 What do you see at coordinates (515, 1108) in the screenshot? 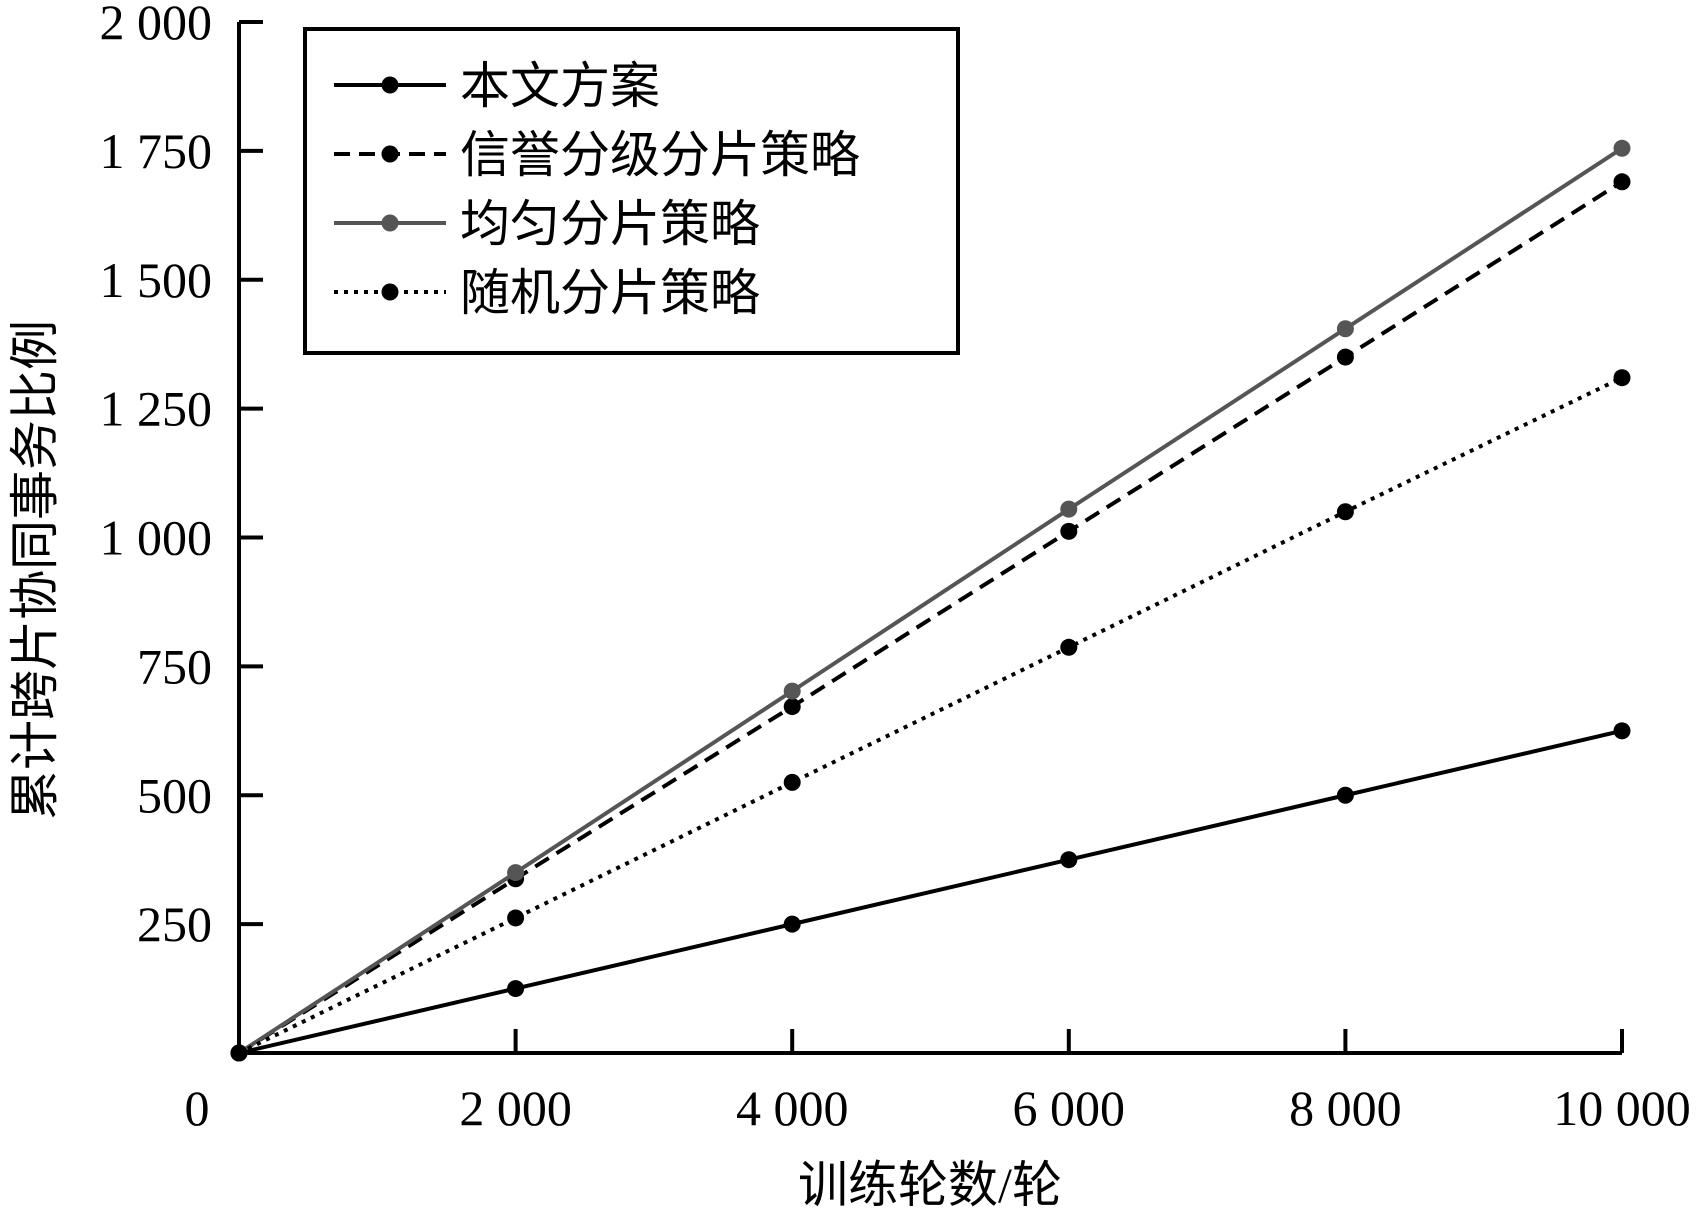
I see `x-tick-label: 2 000` at bounding box center [515, 1108].